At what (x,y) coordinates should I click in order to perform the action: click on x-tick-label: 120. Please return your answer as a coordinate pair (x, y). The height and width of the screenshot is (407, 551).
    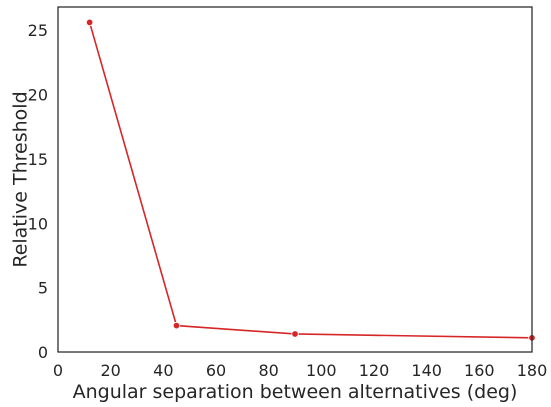
    Looking at the image, I should click on (374, 370).